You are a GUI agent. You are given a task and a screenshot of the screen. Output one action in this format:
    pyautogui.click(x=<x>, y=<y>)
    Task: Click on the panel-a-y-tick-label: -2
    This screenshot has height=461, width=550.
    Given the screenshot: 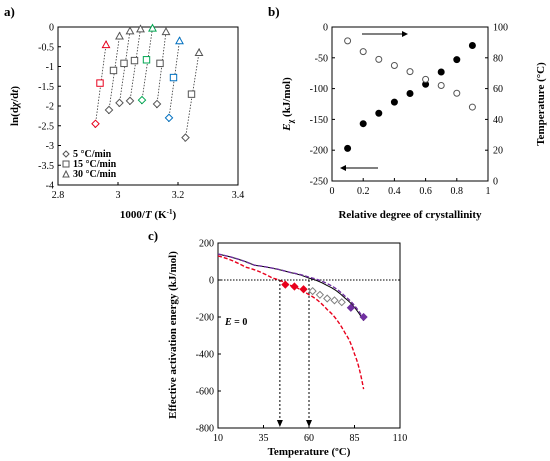 What is the action you would take?
    pyautogui.click(x=50, y=107)
    